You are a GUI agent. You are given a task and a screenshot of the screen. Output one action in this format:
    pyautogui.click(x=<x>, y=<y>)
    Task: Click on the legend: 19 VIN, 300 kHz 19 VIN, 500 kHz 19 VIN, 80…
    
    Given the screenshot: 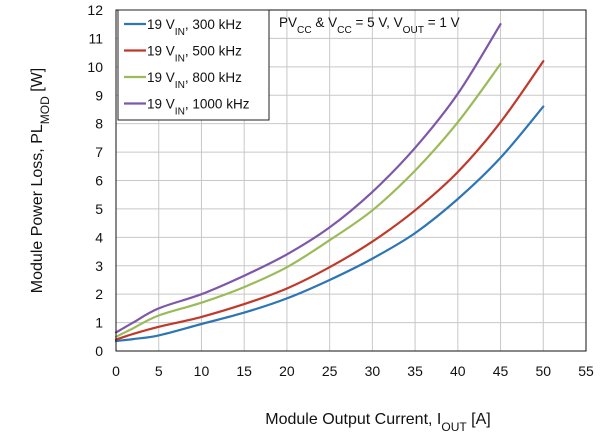 What is the action you would take?
    pyautogui.click(x=193, y=65)
    